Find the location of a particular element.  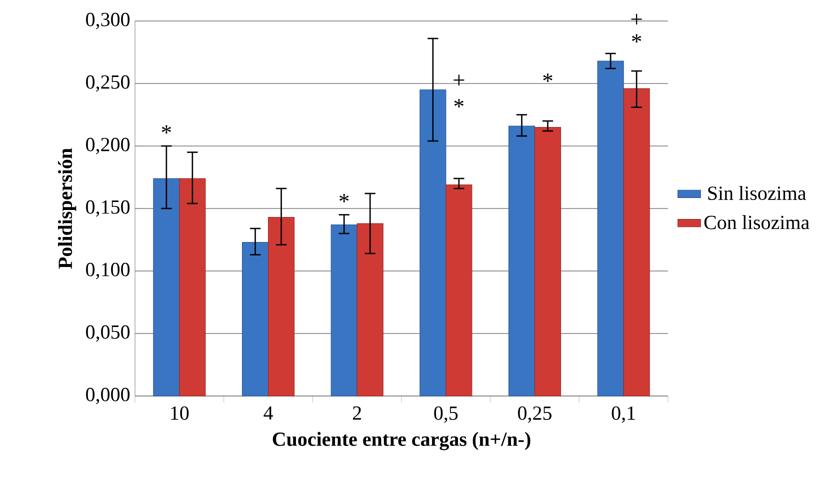

legend-label: Sin lisozima is located at coordinates (757, 193).